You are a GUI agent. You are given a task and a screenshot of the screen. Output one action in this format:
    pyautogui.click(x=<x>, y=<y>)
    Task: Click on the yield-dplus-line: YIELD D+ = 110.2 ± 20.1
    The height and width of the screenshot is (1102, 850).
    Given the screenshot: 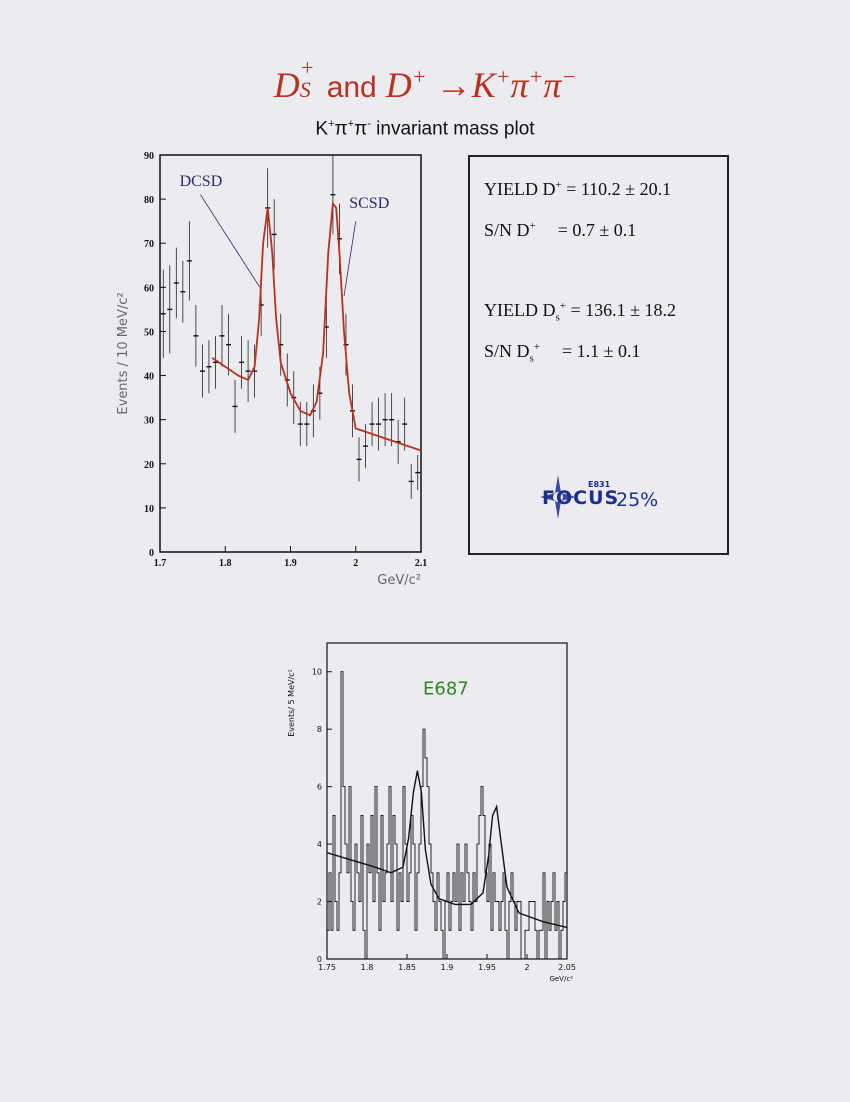 What is the action you would take?
    pyautogui.click(x=577, y=189)
    